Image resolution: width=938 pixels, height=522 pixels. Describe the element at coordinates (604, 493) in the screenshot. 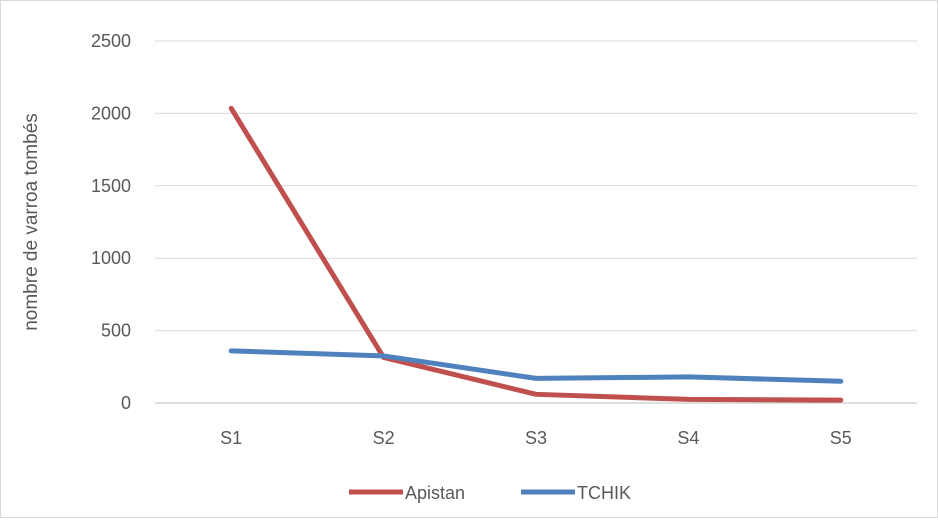

I see `legend-label: TCHIK` at that location.